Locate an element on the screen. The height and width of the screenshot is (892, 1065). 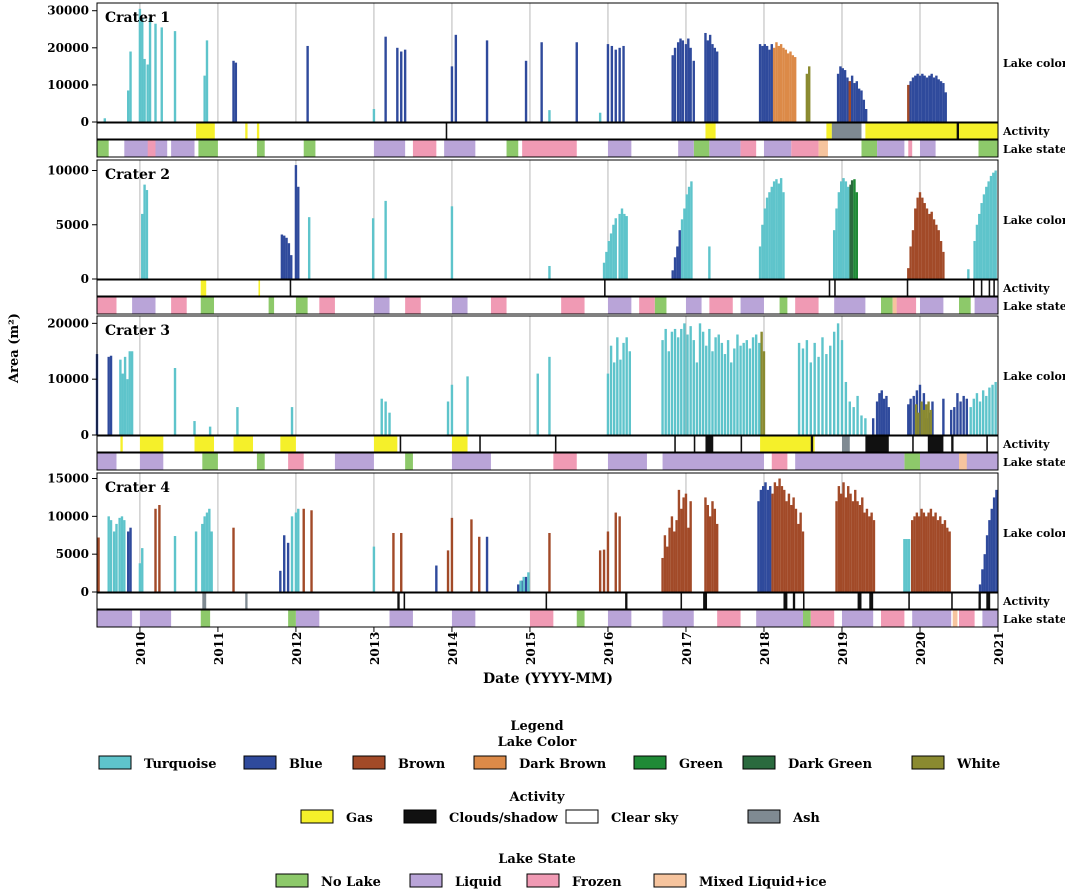
legend-item-ash: Ash is located at coordinates (783, 817).